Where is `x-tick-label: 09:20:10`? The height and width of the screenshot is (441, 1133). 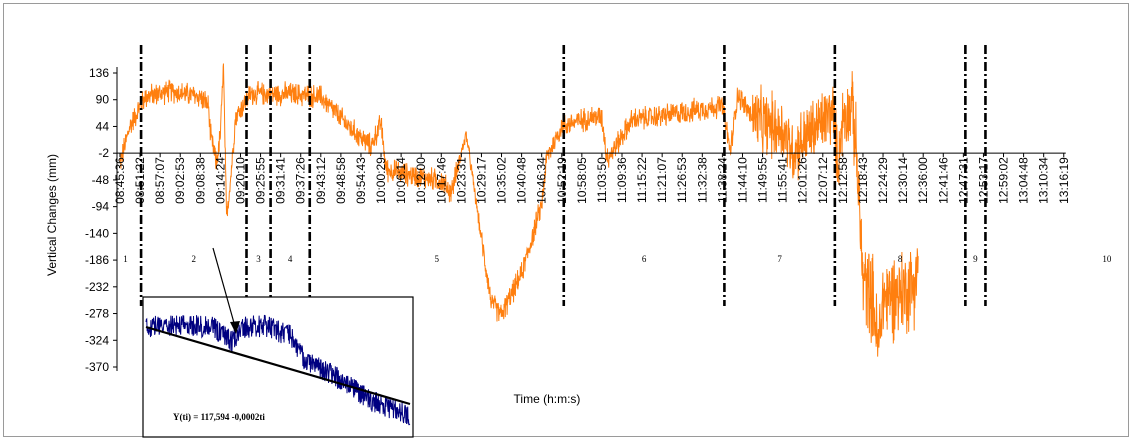 x-tick-label: 09:20:10 is located at coordinates (240, 180).